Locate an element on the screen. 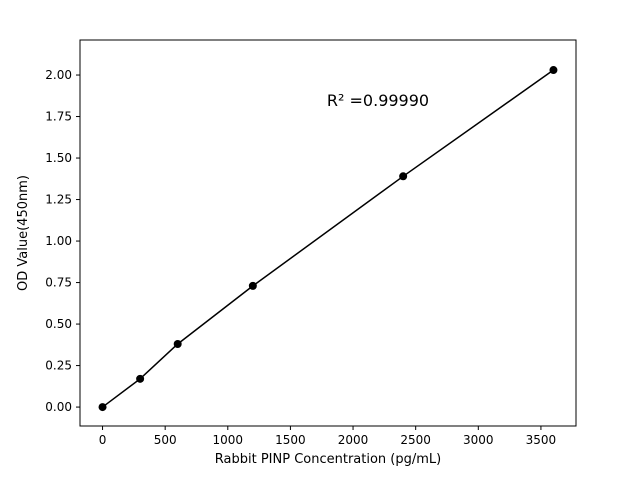 This screenshot has width=640, height=484. y-tick-label: 2.00 is located at coordinates (58, 75).